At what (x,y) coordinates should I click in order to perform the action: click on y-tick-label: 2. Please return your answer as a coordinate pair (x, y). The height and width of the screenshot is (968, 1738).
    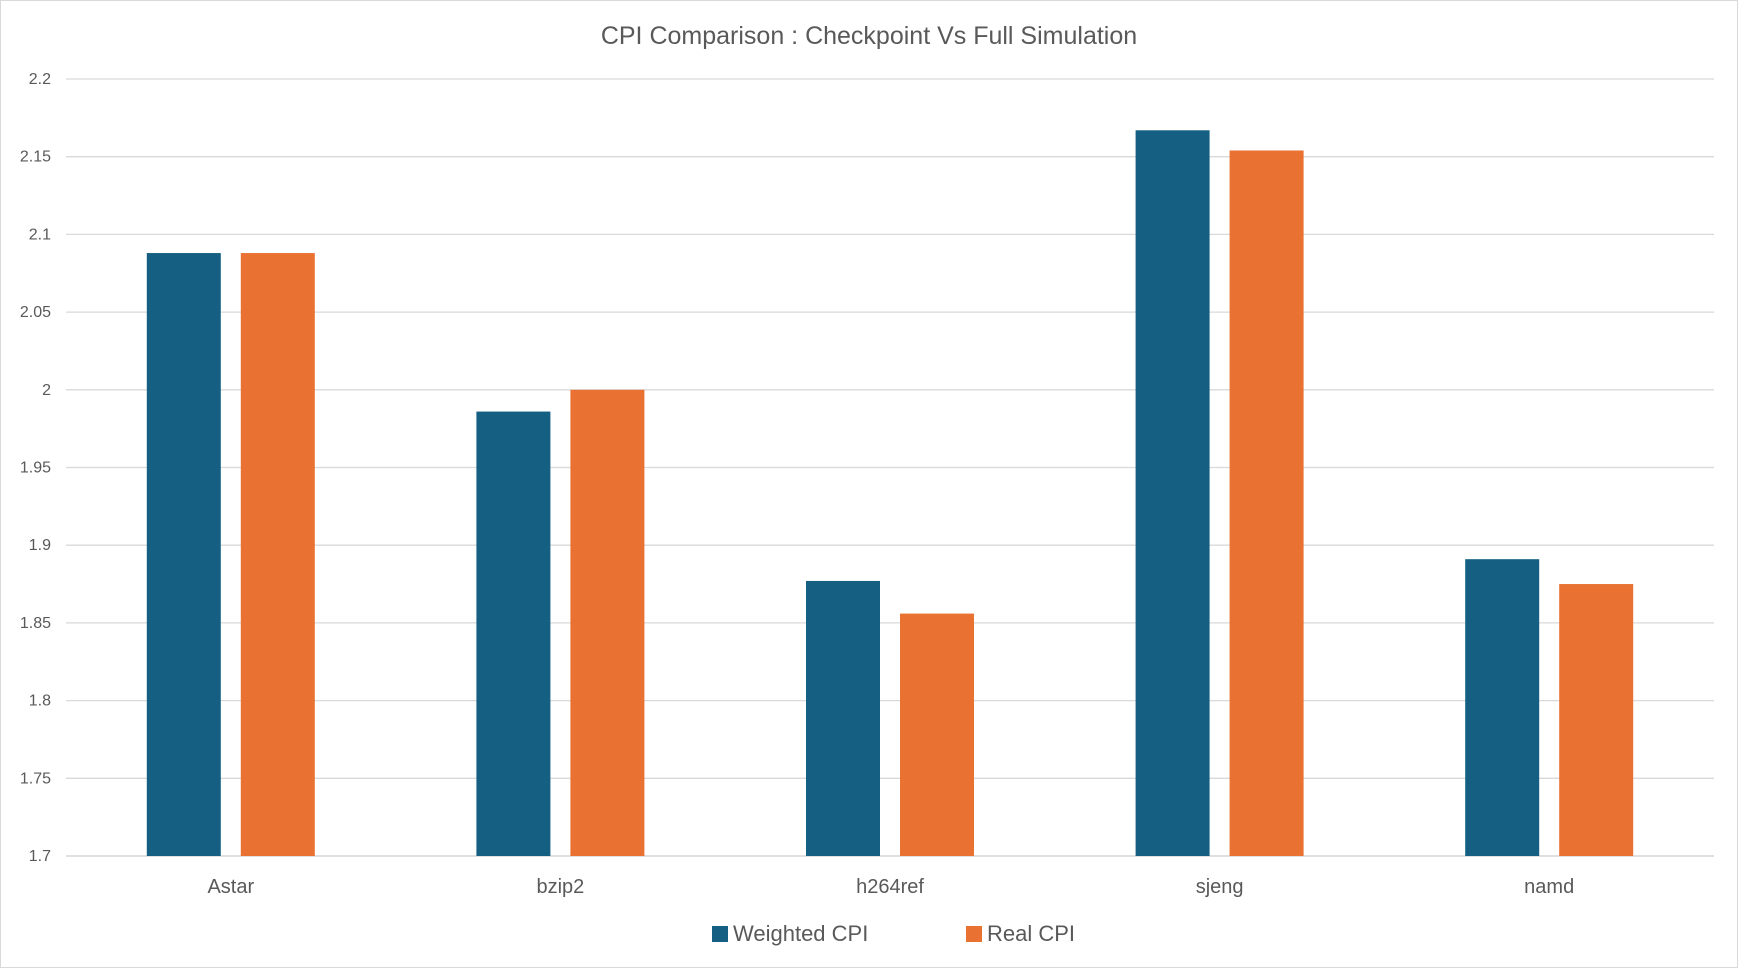
    Looking at the image, I should click on (46, 390).